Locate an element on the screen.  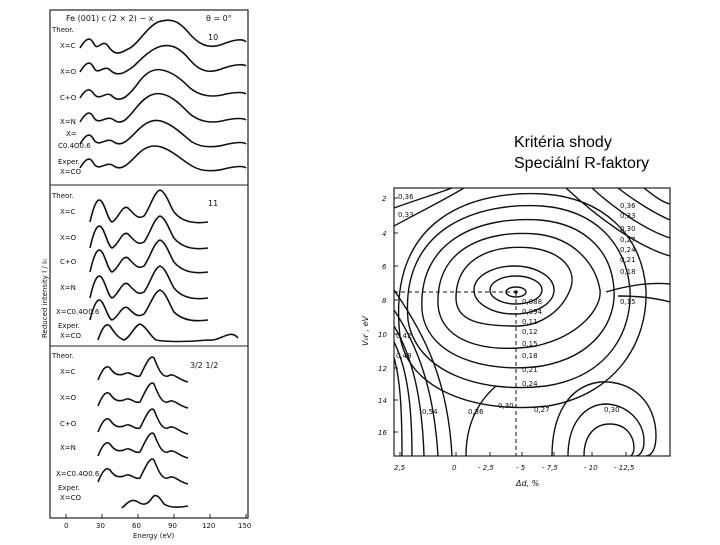
y-tick-label: 10 is located at coordinates (382, 335).